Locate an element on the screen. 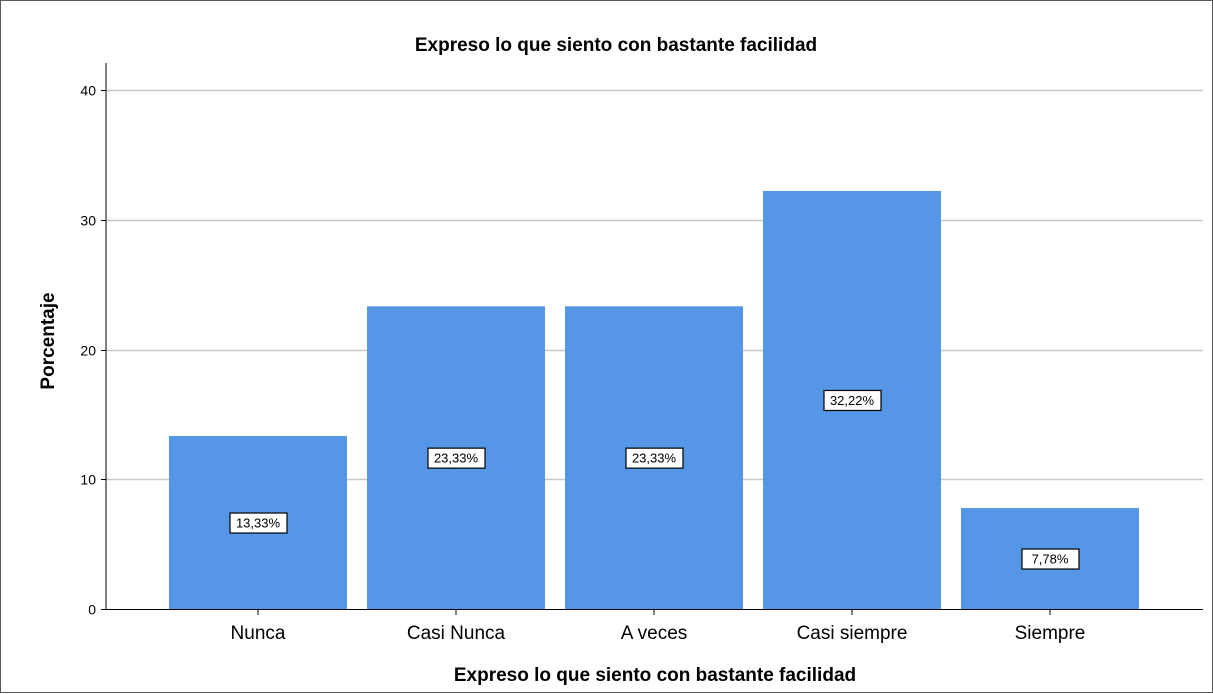 The height and width of the screenshot is (694, 1213). y-tick-label: 40 is located at coordinates (88, 91).